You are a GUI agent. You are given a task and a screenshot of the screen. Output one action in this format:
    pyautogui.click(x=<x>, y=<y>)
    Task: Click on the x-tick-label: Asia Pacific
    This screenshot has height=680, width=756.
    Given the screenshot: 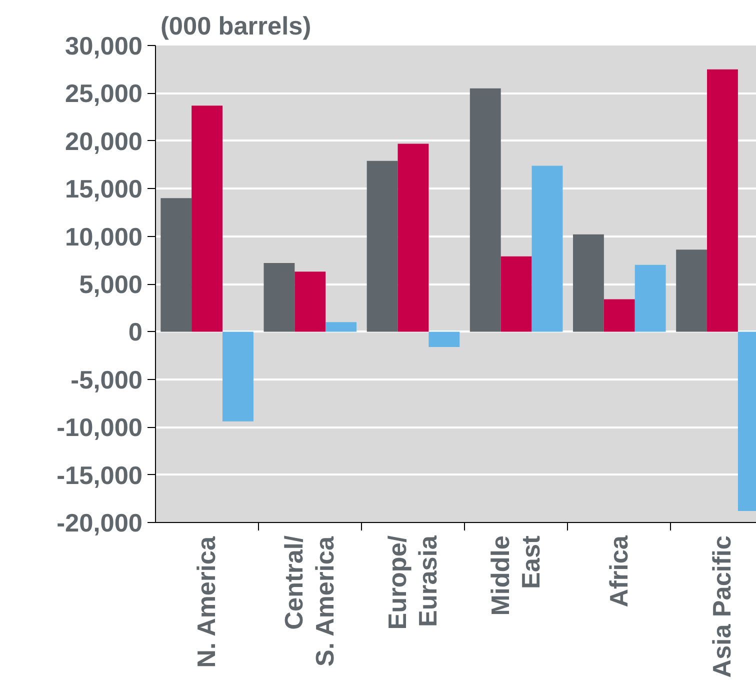 What is the action you would take?
    pyautogui.click(x=722, y=606)
    